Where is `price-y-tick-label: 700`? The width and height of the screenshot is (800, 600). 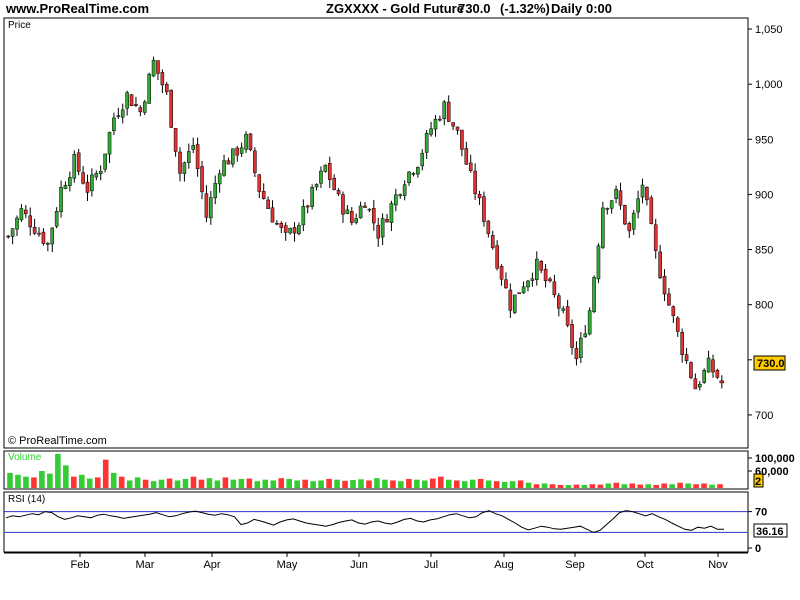
price-y-tick-label: 700 is located at coordinates (764, 416).